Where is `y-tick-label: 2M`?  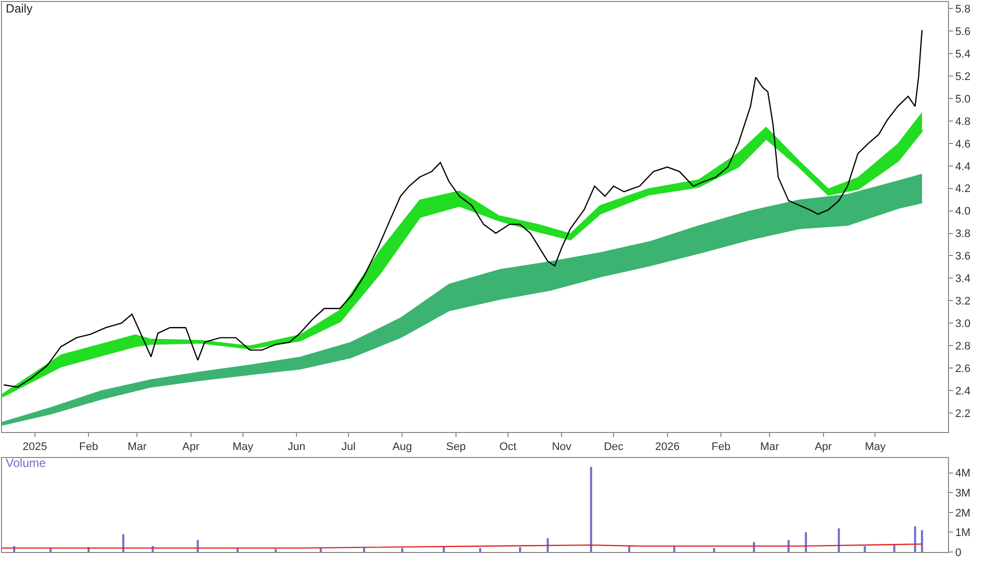
y-tick-label: 2M is located at coordinates (962, 513).